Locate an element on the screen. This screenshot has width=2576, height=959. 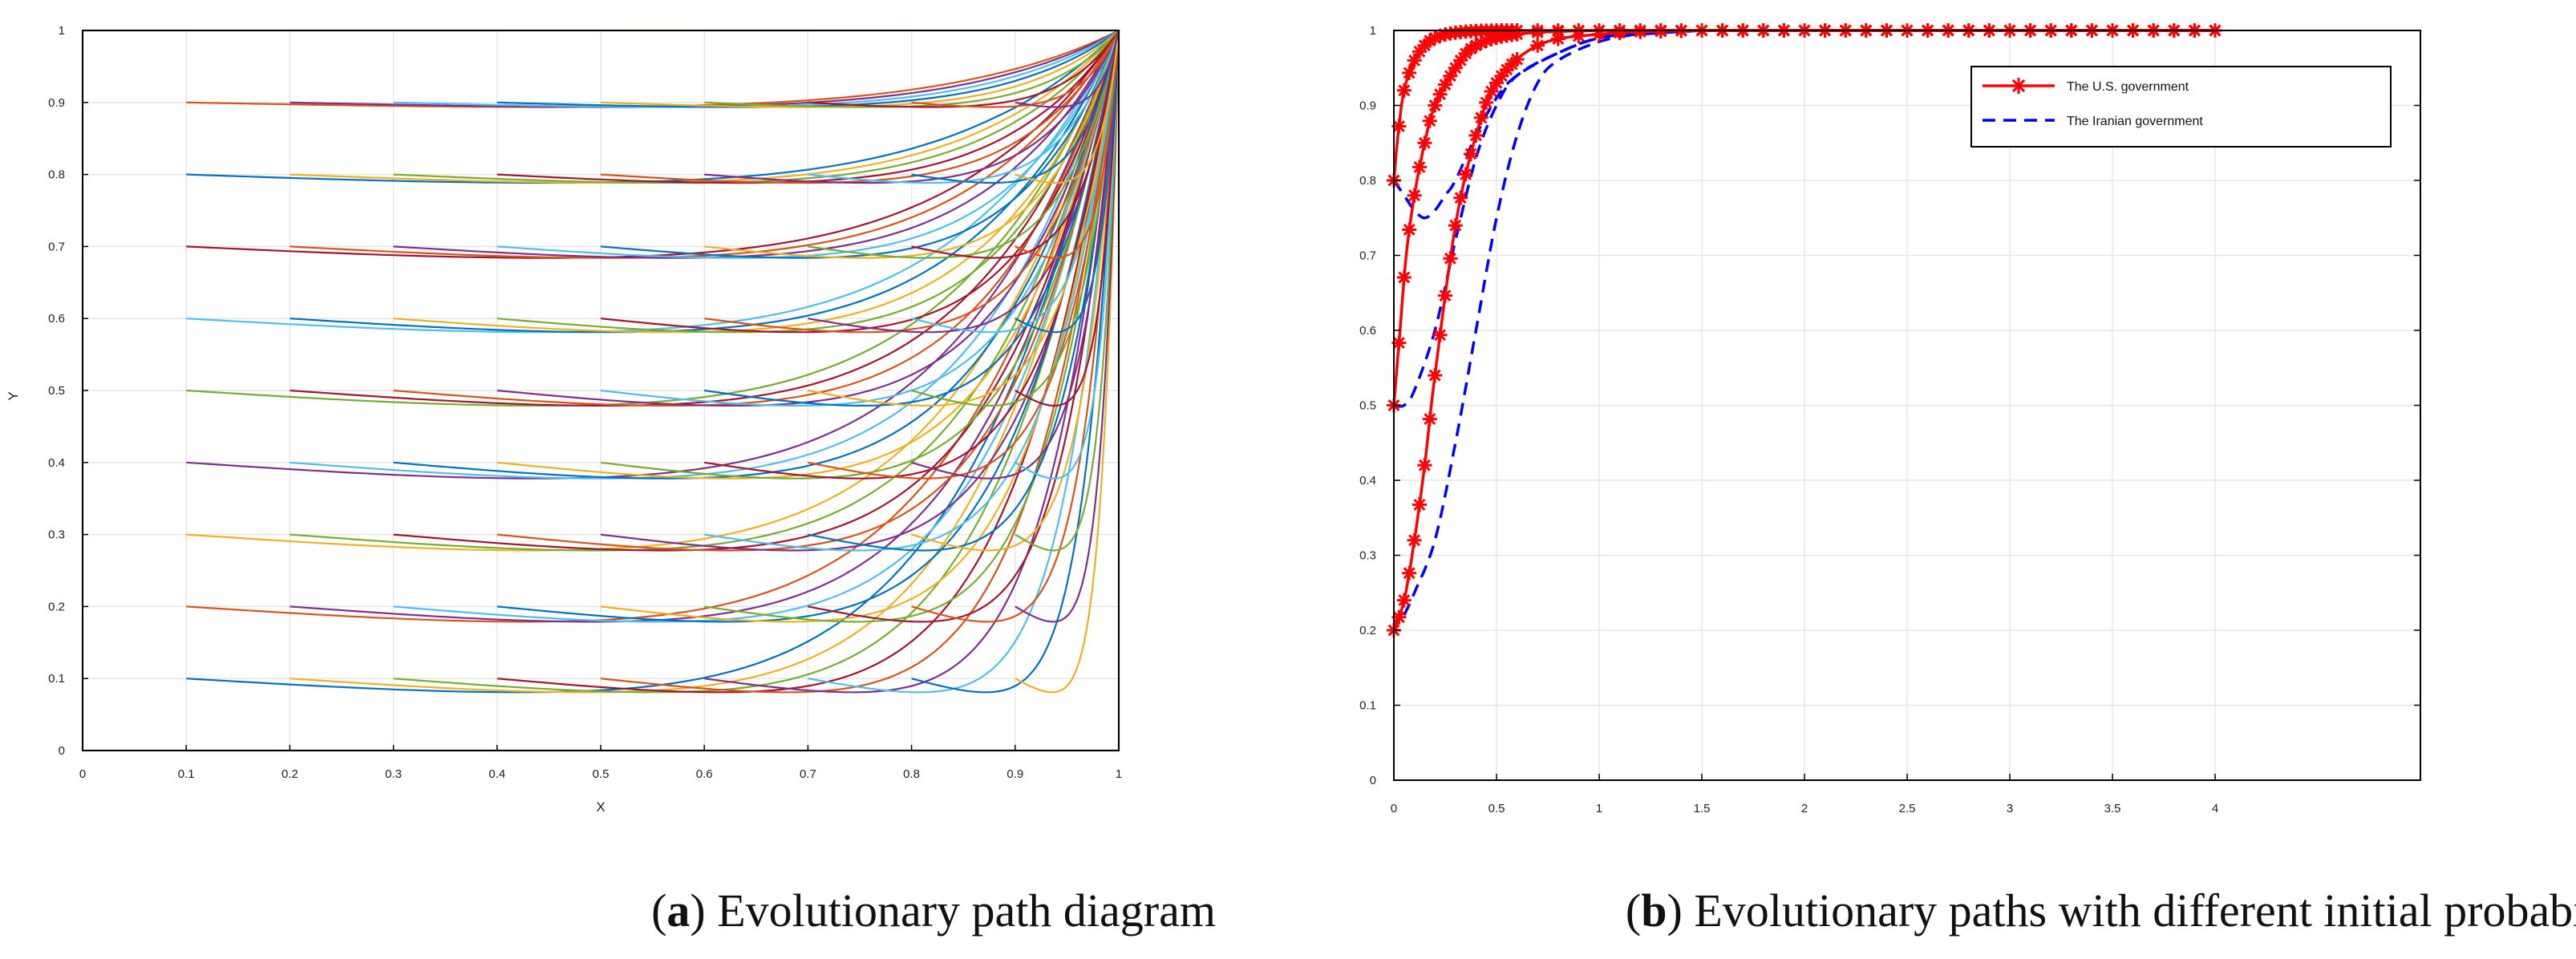
panel-b-x-tick-label: 2.5 is located at coordinates (1908, 808).